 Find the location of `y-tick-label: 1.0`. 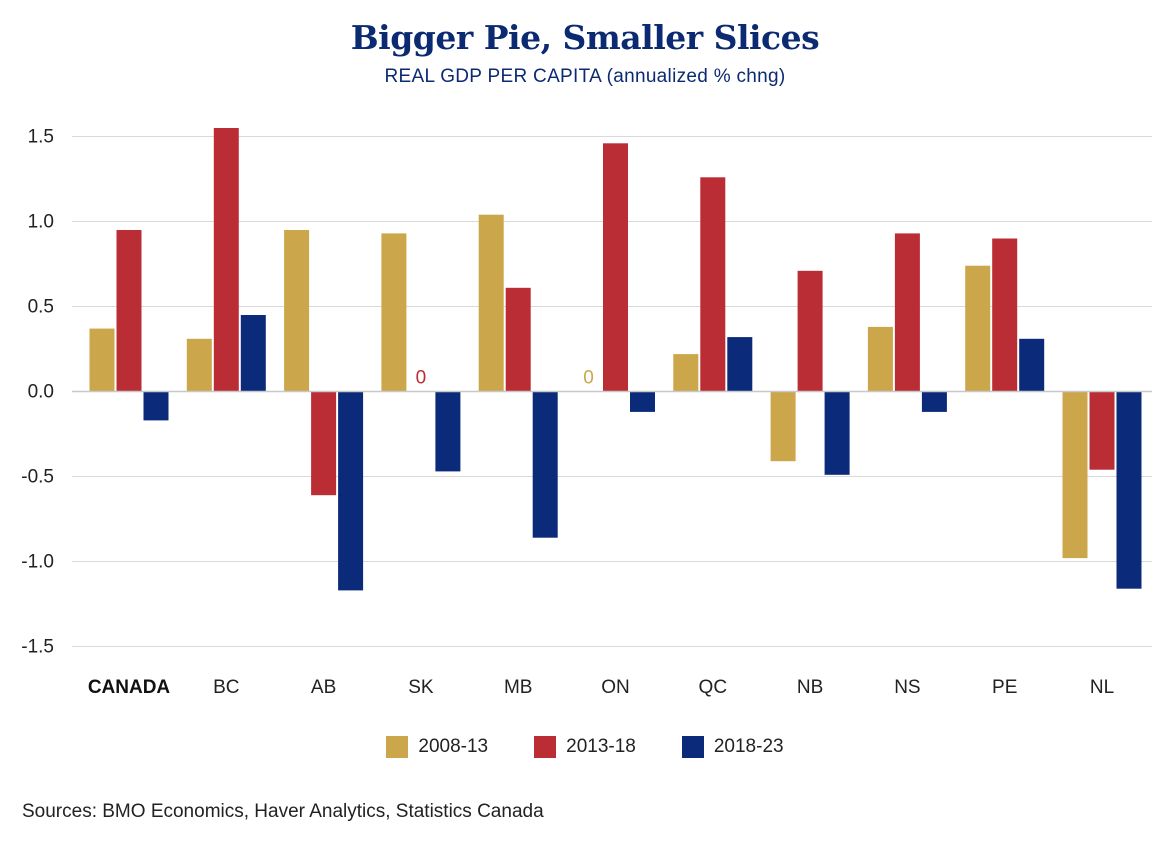

y-tick-label: 1.0 is located at coordinates (41, 222).